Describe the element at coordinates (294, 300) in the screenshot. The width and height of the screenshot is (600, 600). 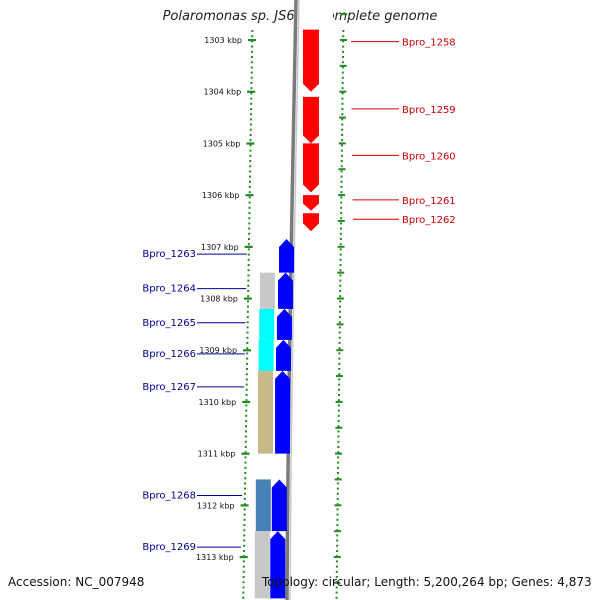
I see `backbone-edge` at that location.